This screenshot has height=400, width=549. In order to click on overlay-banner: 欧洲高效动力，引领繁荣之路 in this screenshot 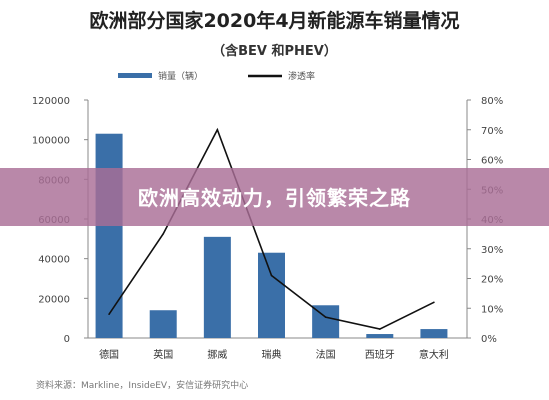, I will do `click(274, 197)`.